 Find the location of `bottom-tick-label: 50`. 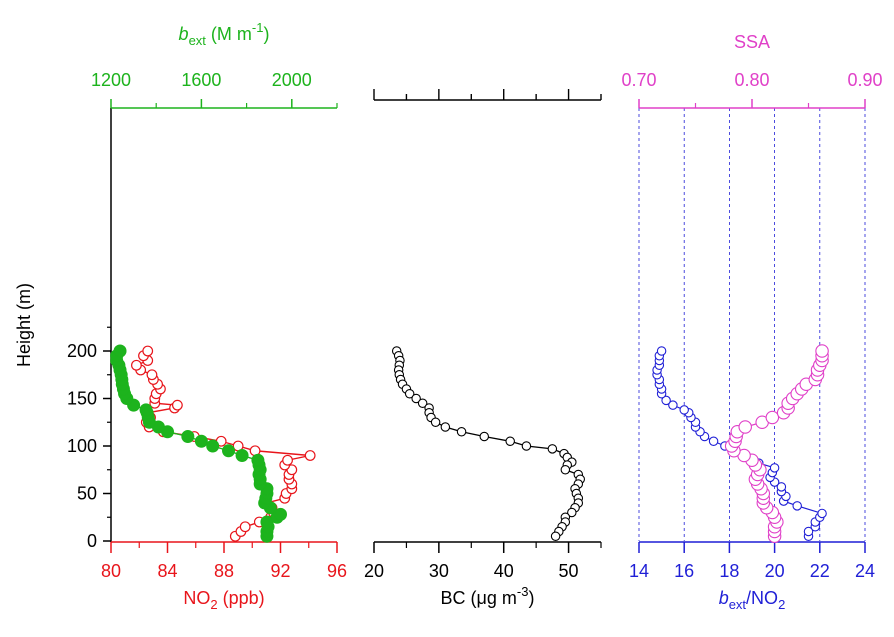

bottom-tick-label: 50 is located at coordinates (569, 571).